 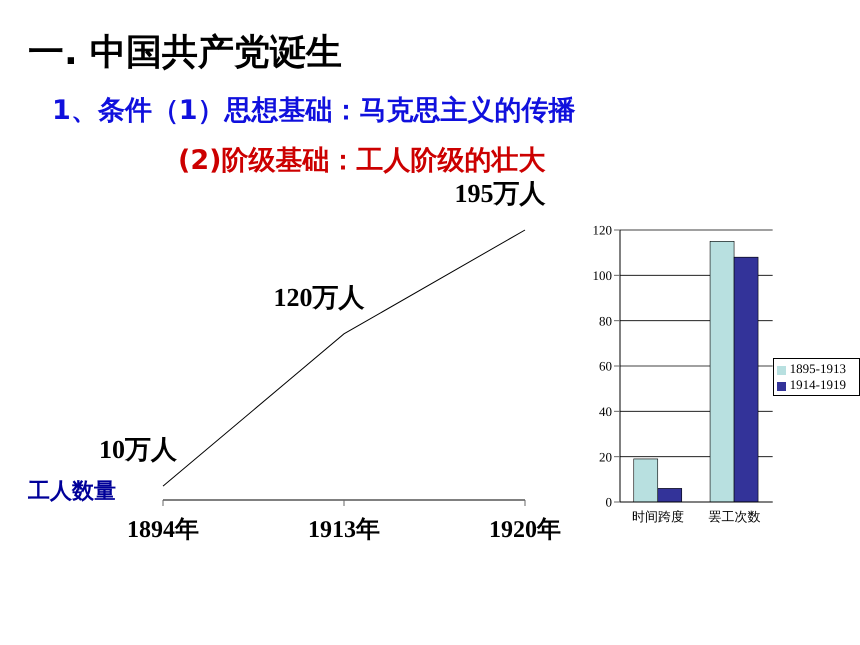 What do you see at coordinates (185, 53) in the screenshot?
I see `chart-title: 一. 中国共产党诞生` at bounding box center [185, 53].